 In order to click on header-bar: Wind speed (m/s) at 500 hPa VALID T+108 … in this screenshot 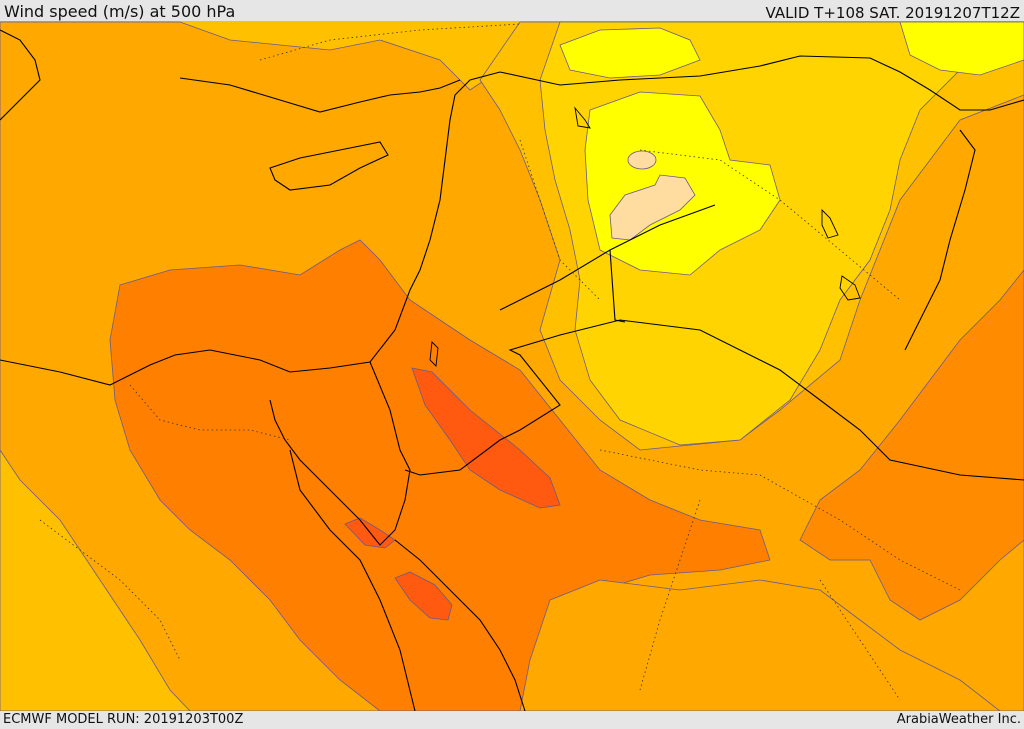, I will do `click(512, 10)`.